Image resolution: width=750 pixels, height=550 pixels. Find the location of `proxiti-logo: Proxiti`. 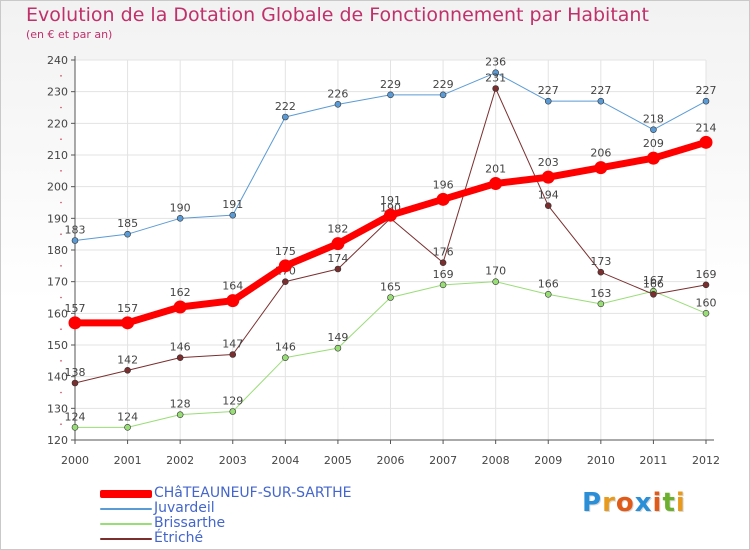

proxiti-logo: Proxiti is located at coordinates (634, 503).